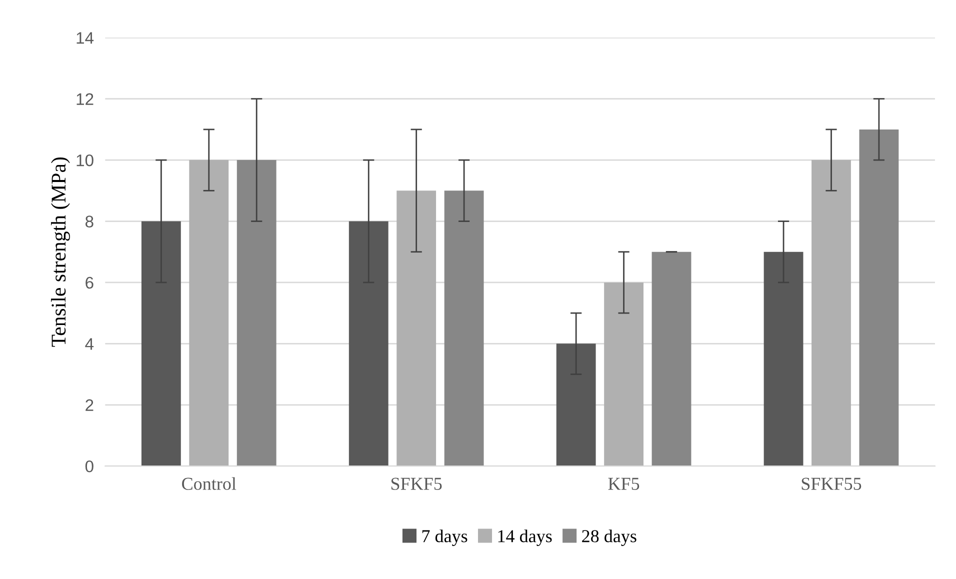 The height and width of the screenshot is (579, 956). Describe the element at coordinates (209, 483) in the screenshot. I see `x-tick-label: Control` at that location.